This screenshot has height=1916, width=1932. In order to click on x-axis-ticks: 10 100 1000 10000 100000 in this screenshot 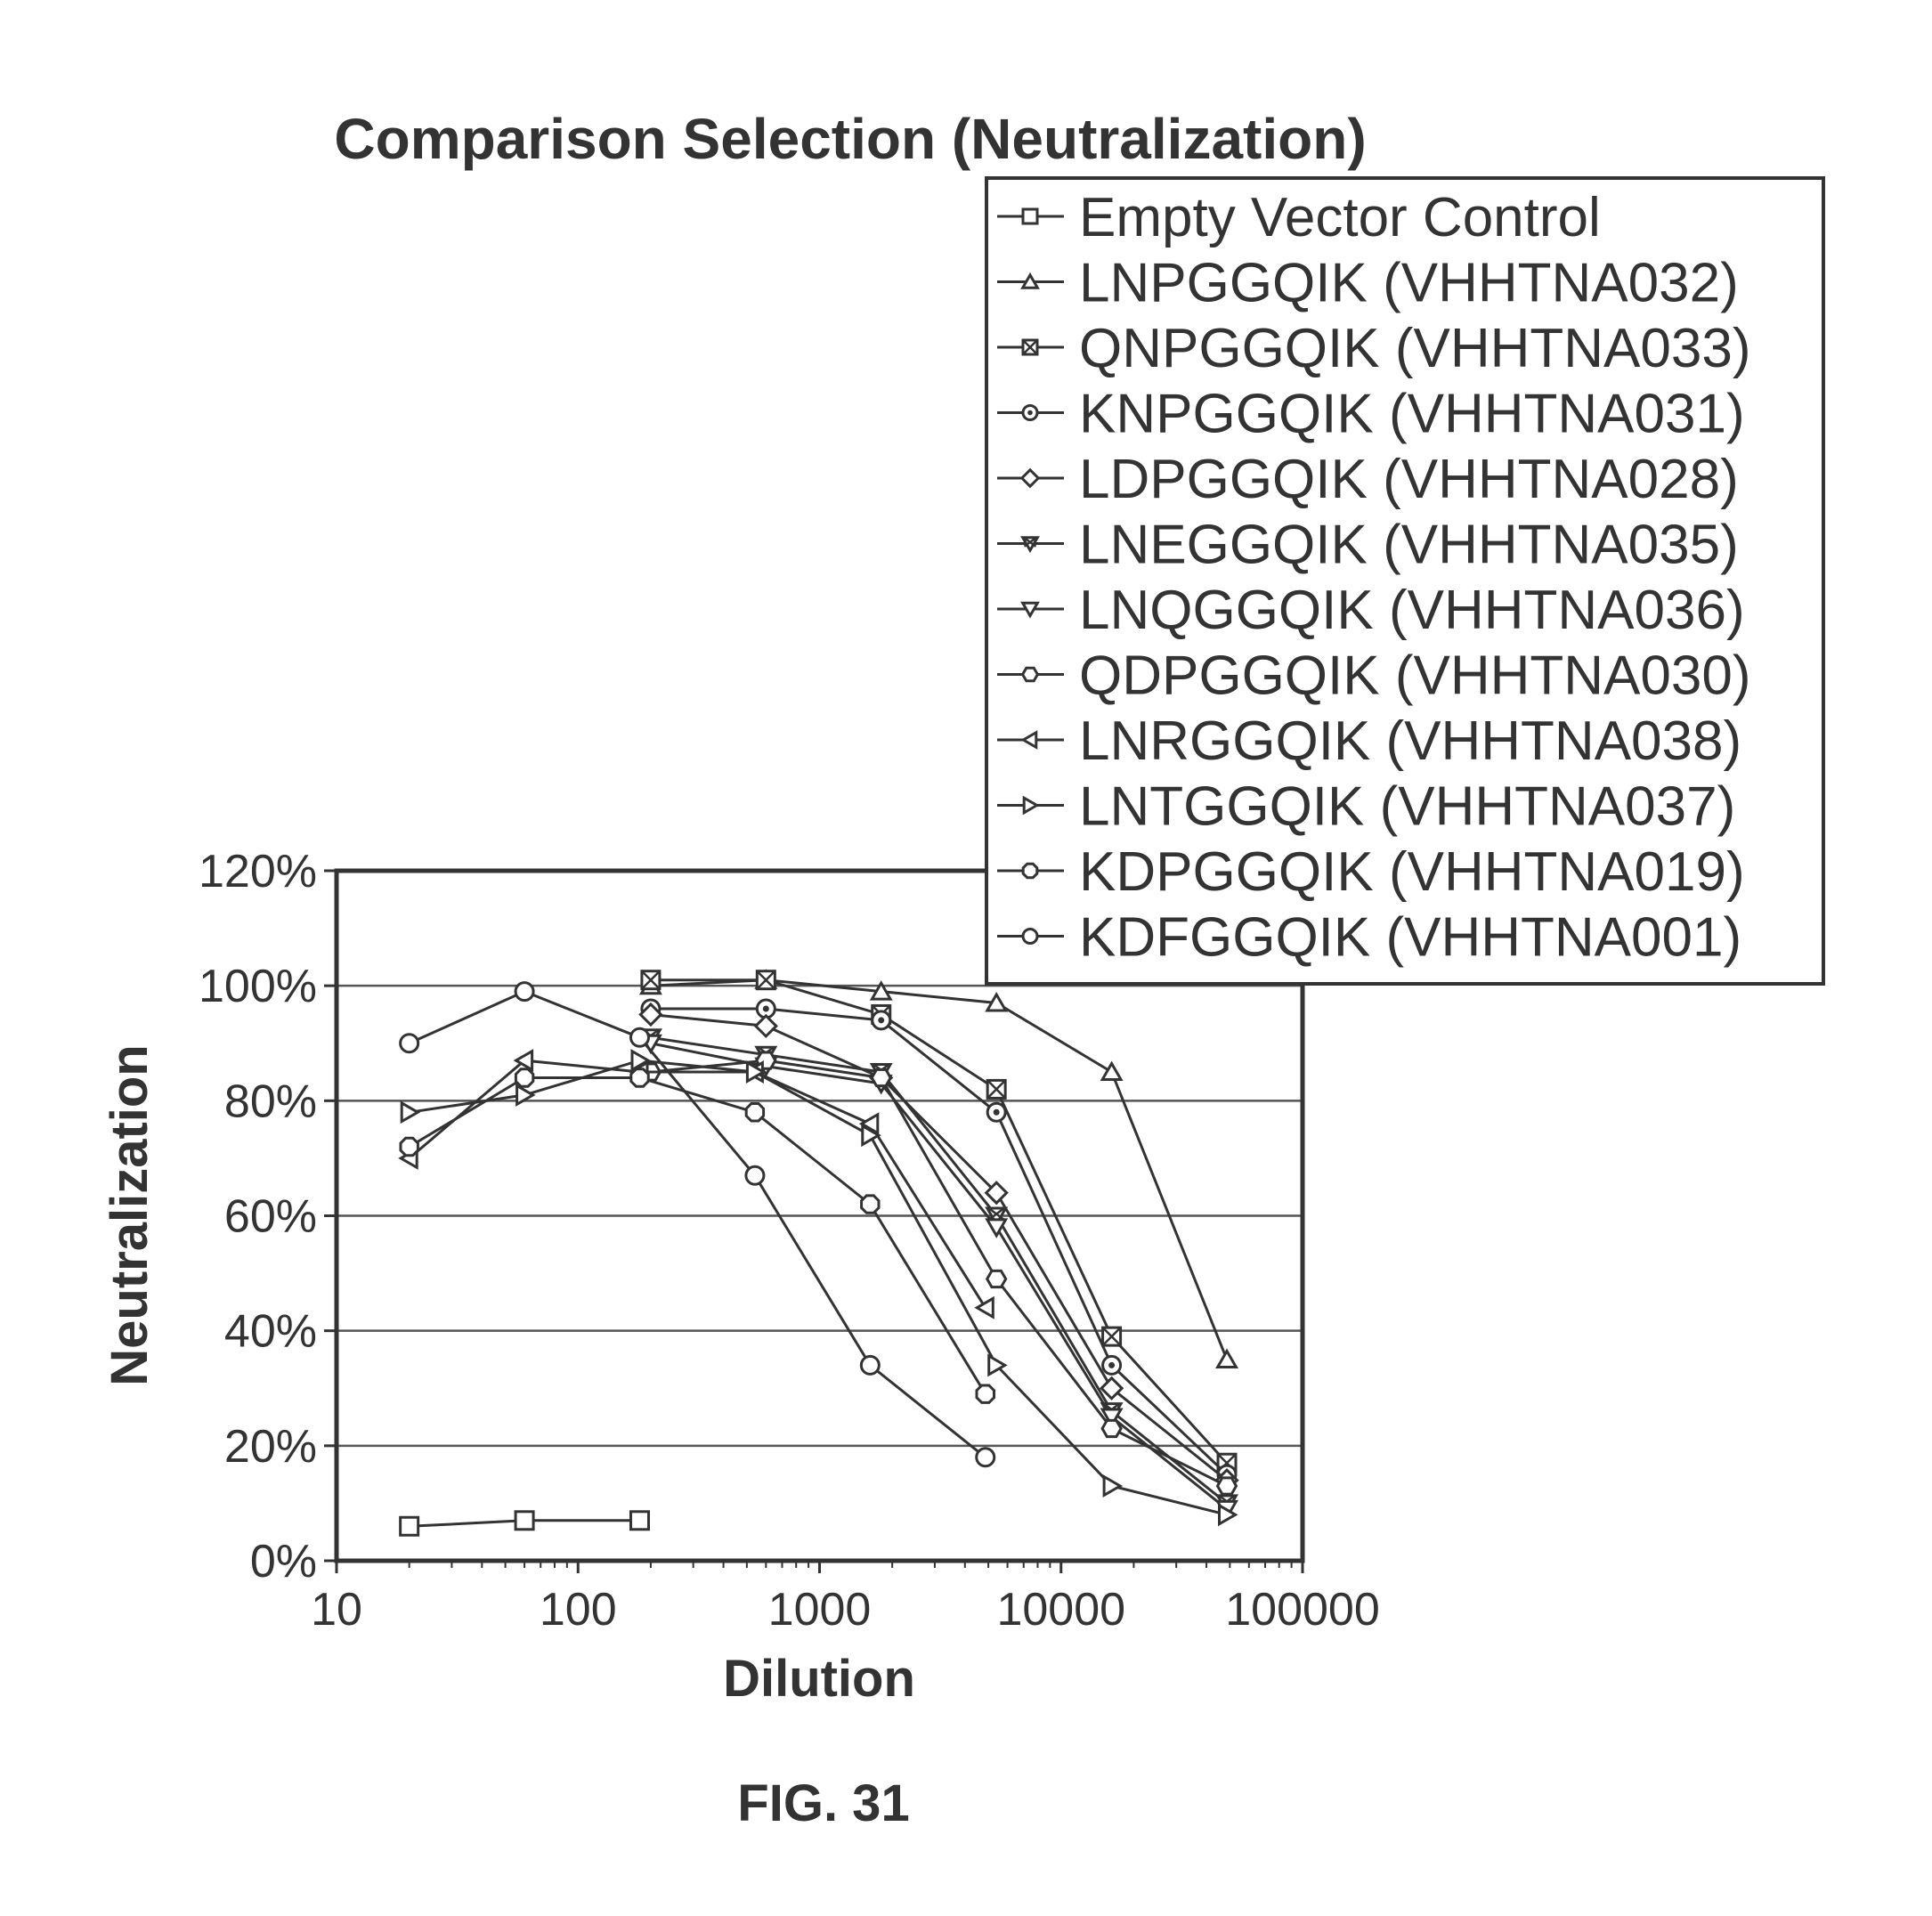, I will do `click(846, 1598)`.